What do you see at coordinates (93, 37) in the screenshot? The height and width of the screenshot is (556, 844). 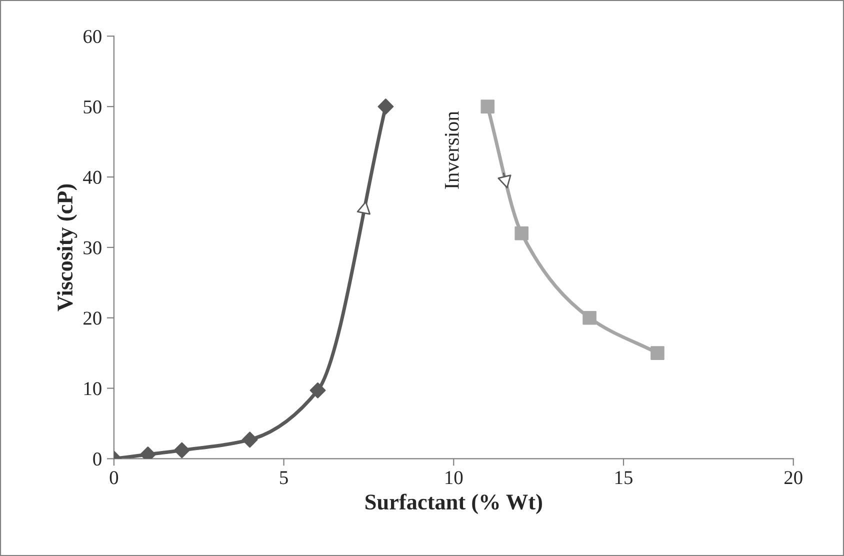 I see `y-tick-label: 60` at bounding box center [93, 37].